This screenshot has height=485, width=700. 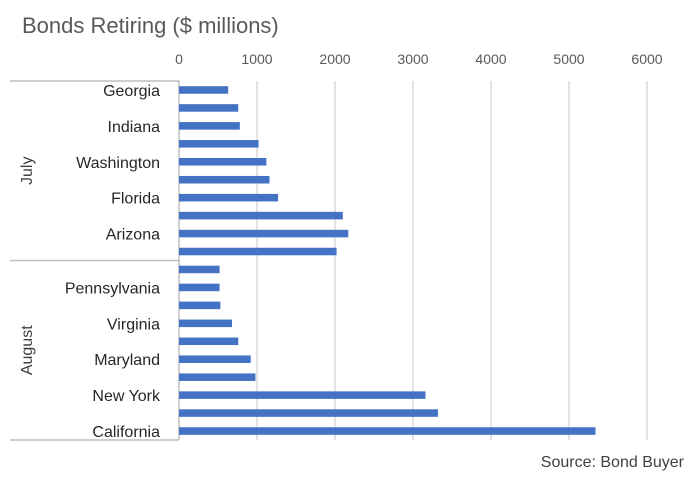 I want to click on x-tick-labels: 0 1000 2000 3000 4000 5000 6000, so click(x=419, y=59).